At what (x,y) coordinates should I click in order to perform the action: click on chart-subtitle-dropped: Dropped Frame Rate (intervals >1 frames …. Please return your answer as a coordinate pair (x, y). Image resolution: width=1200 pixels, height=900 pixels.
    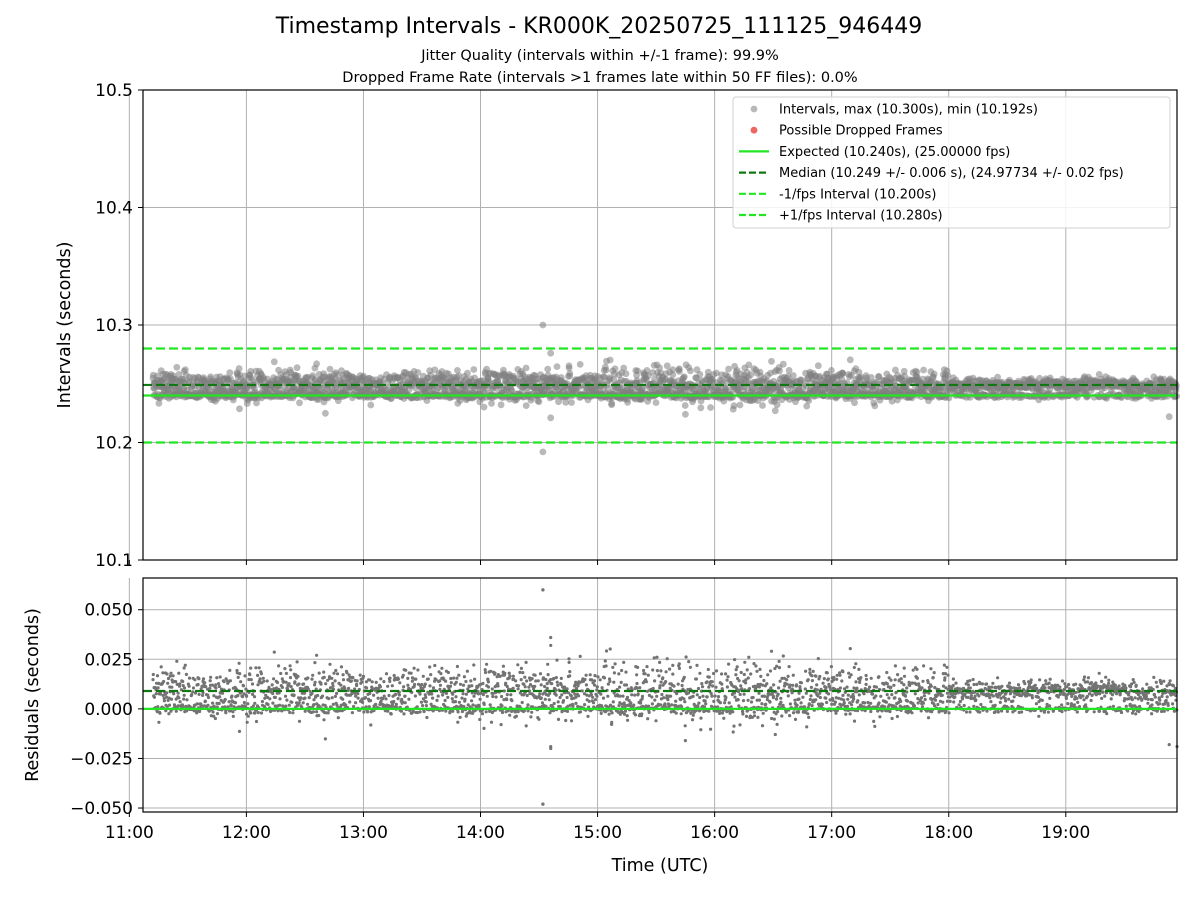
    Looking at the image, I should click on (600, 78).